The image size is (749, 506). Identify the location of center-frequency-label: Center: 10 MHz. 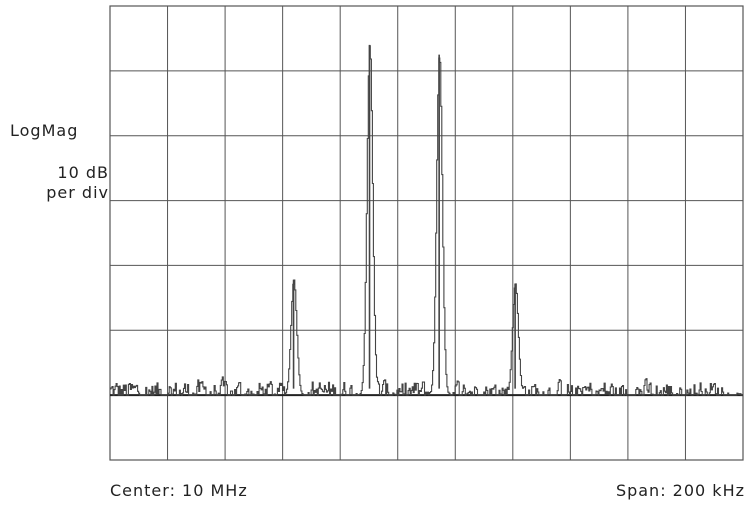
(179, 490).